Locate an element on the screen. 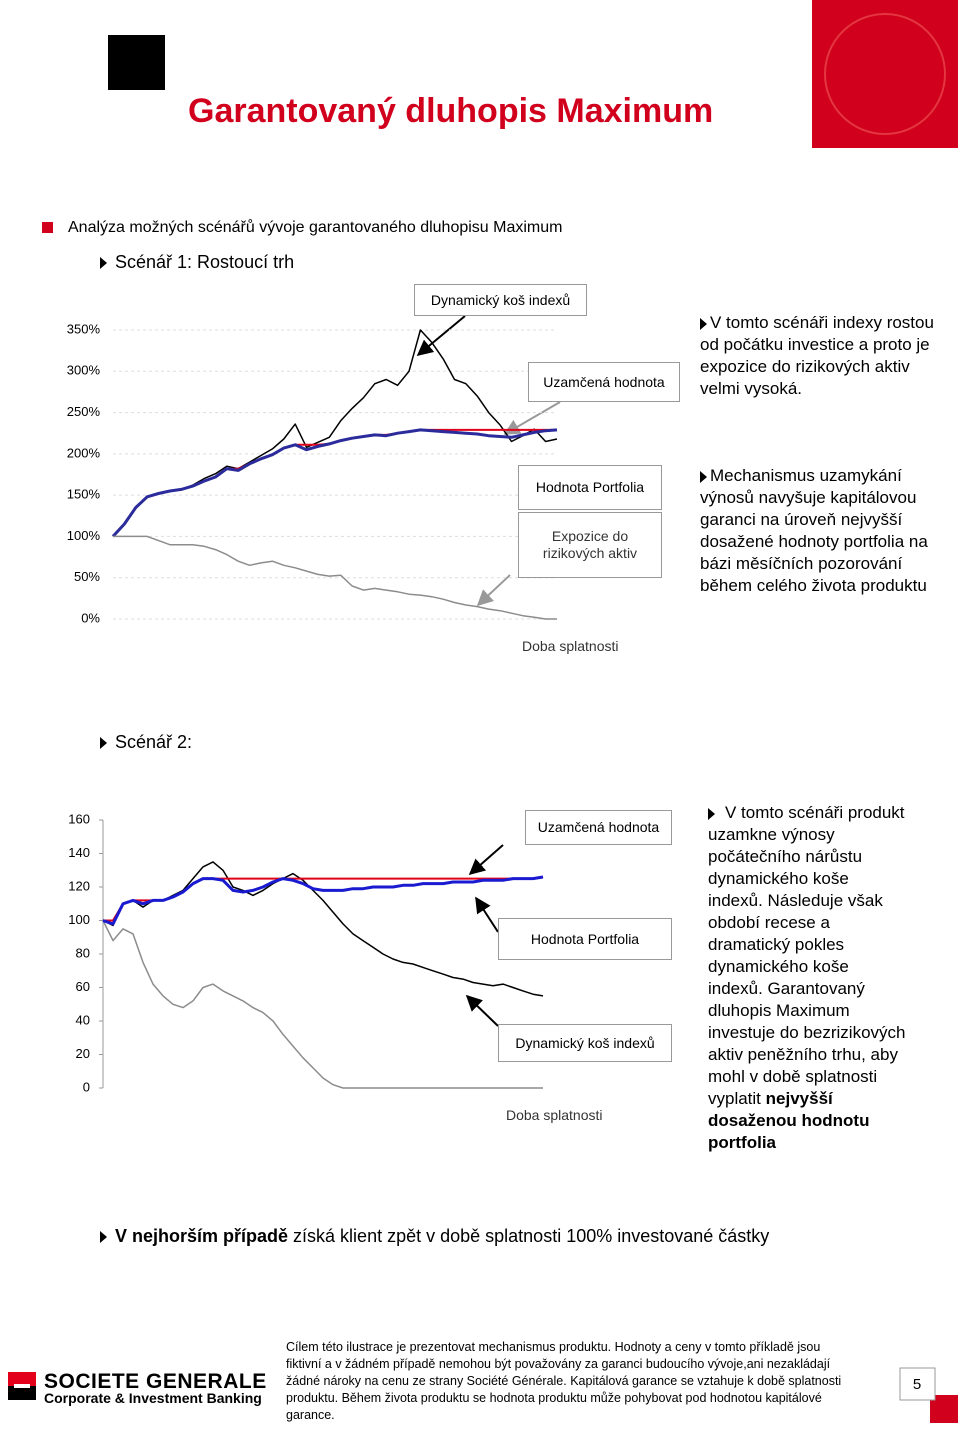  y-tick-label: 60 is located at coordinates (83, 986).